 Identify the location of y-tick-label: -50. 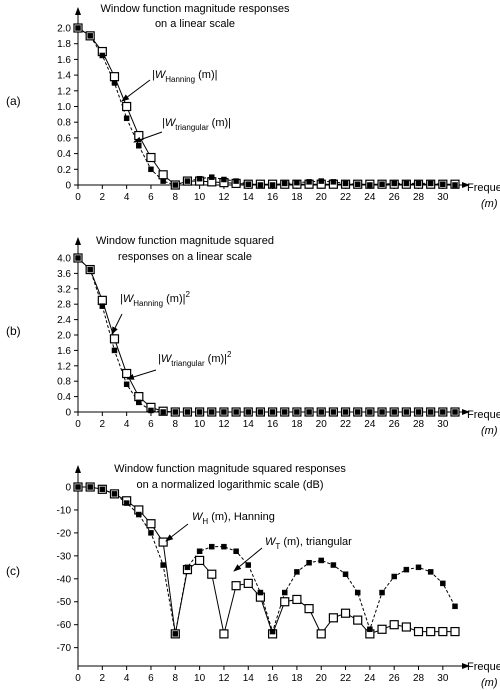
(64, 602).